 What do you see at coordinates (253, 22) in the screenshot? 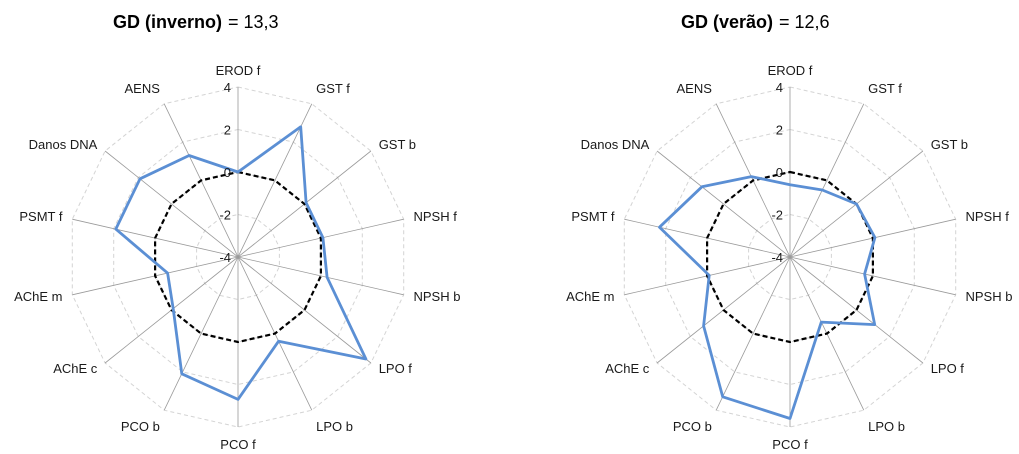
I see `chart-title-value: = 13,3` at bounding box center [253, 22].